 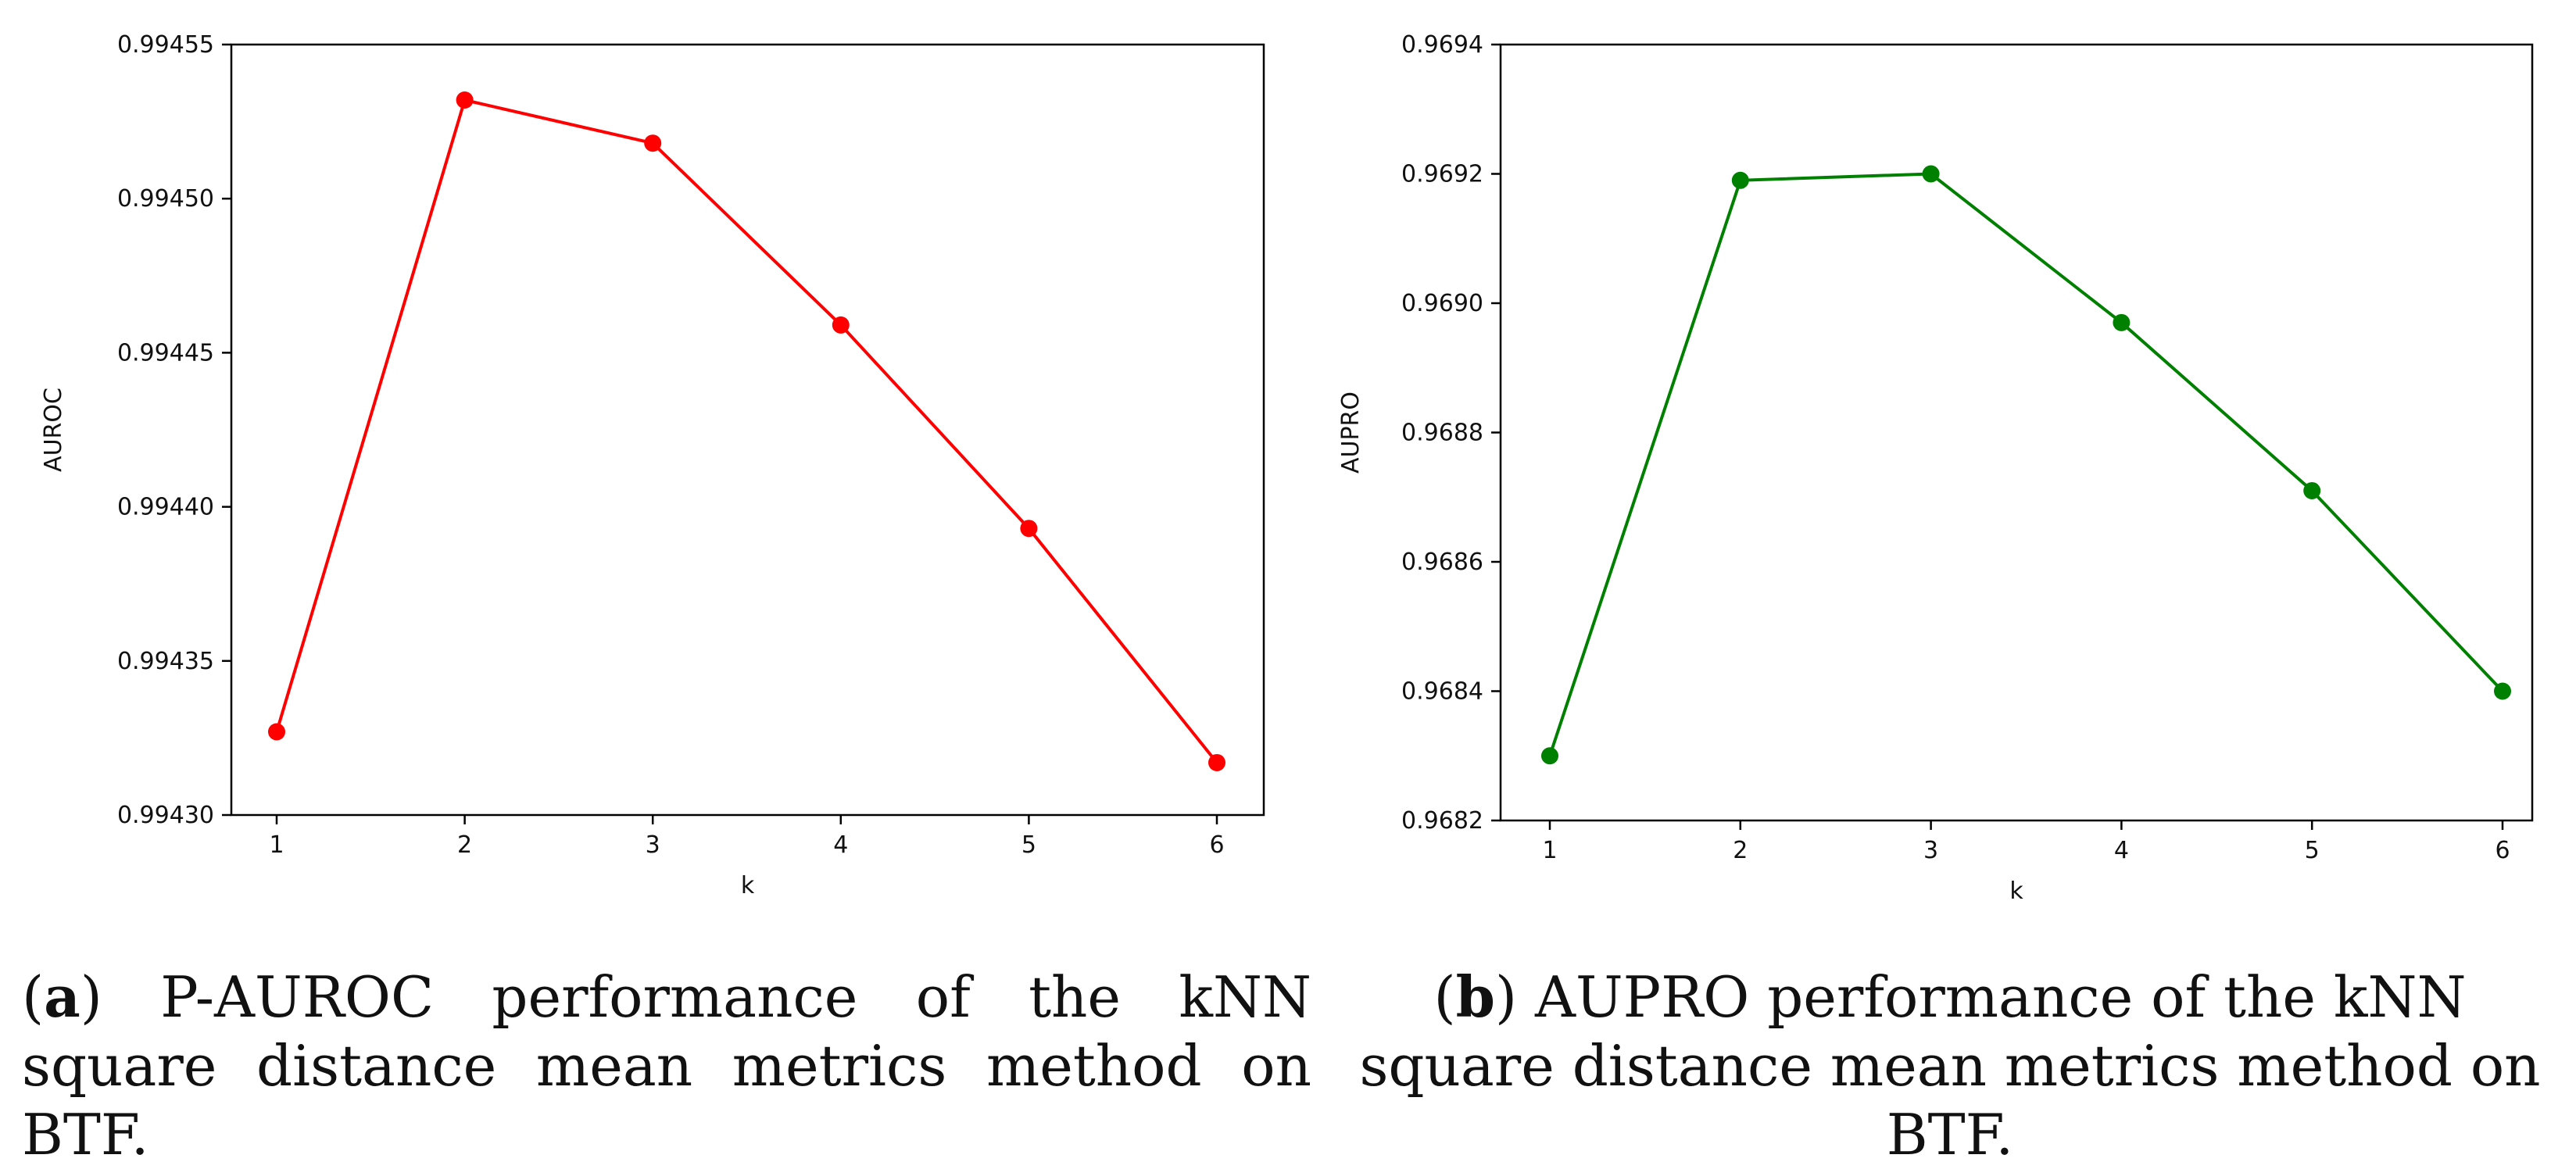 I want to click on y-tick-label-b: 0.9694, so click(x=1442, y=45).